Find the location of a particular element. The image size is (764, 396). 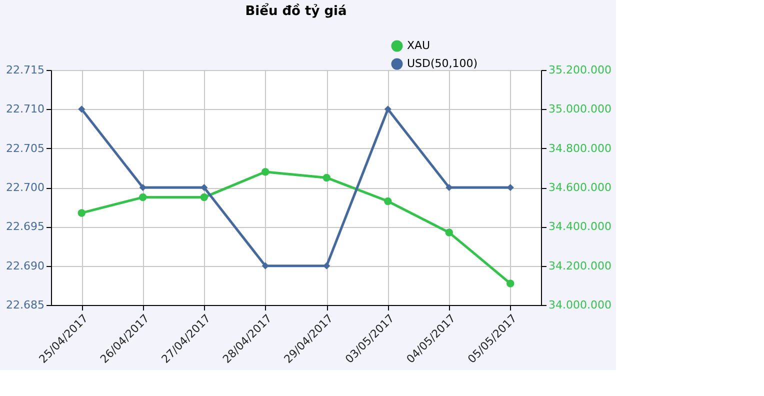

y-tick-label: 22.705 is located at coordinates (25, 148).